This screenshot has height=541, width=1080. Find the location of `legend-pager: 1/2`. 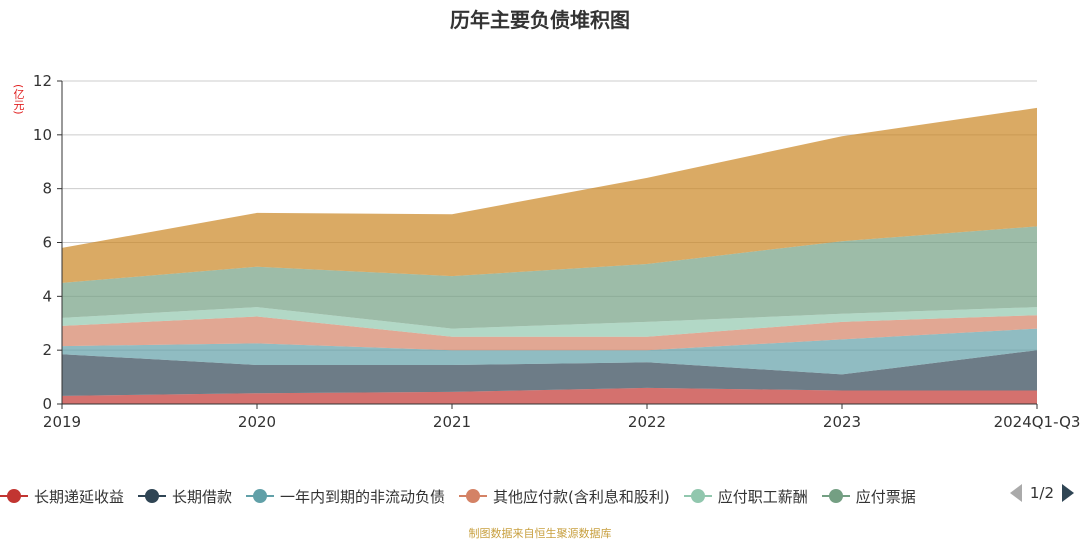

legend-pager: 1/2 is located at coordinates (1038, 493).